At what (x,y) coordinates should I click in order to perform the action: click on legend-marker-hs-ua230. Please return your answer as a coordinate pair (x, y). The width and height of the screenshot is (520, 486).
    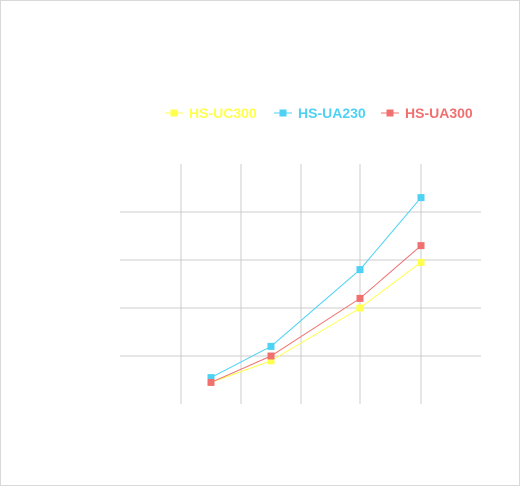
    Looking at the image, I should click on (283, 113).